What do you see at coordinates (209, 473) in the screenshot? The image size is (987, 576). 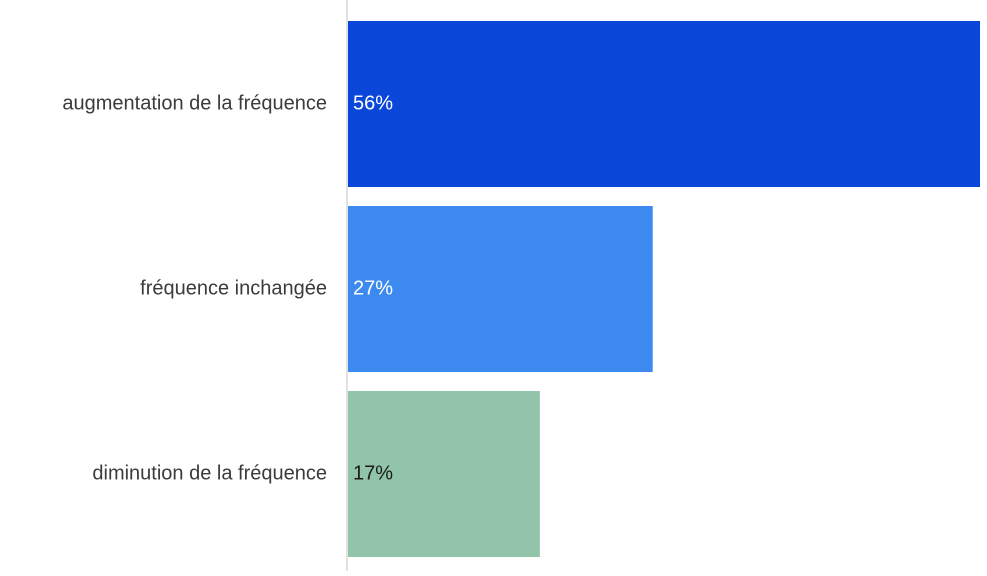 I see `category-label-diminution-de-la-frequence: diminution de la fréquence` at bounding box center [209, 473].